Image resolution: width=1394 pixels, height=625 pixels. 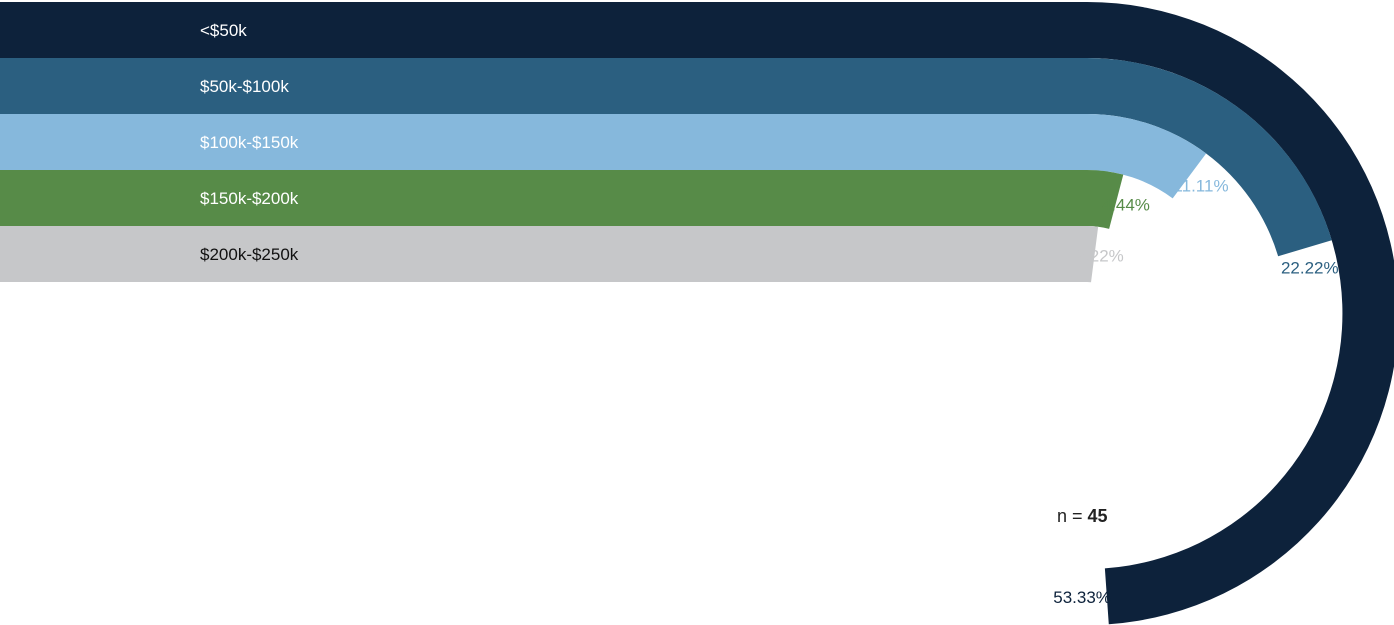 I want to click on sample-size-label: n = 45, so click(x=1082, y=516).